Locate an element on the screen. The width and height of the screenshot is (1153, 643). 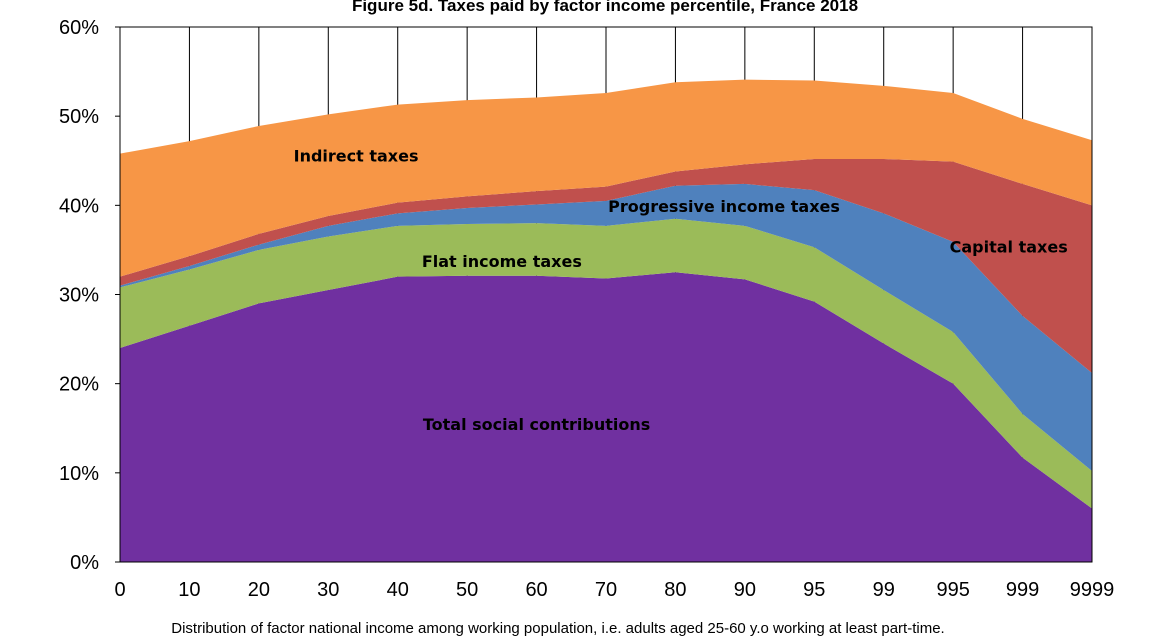
x-tick-label: 60 is located at coordinates (536, 590).